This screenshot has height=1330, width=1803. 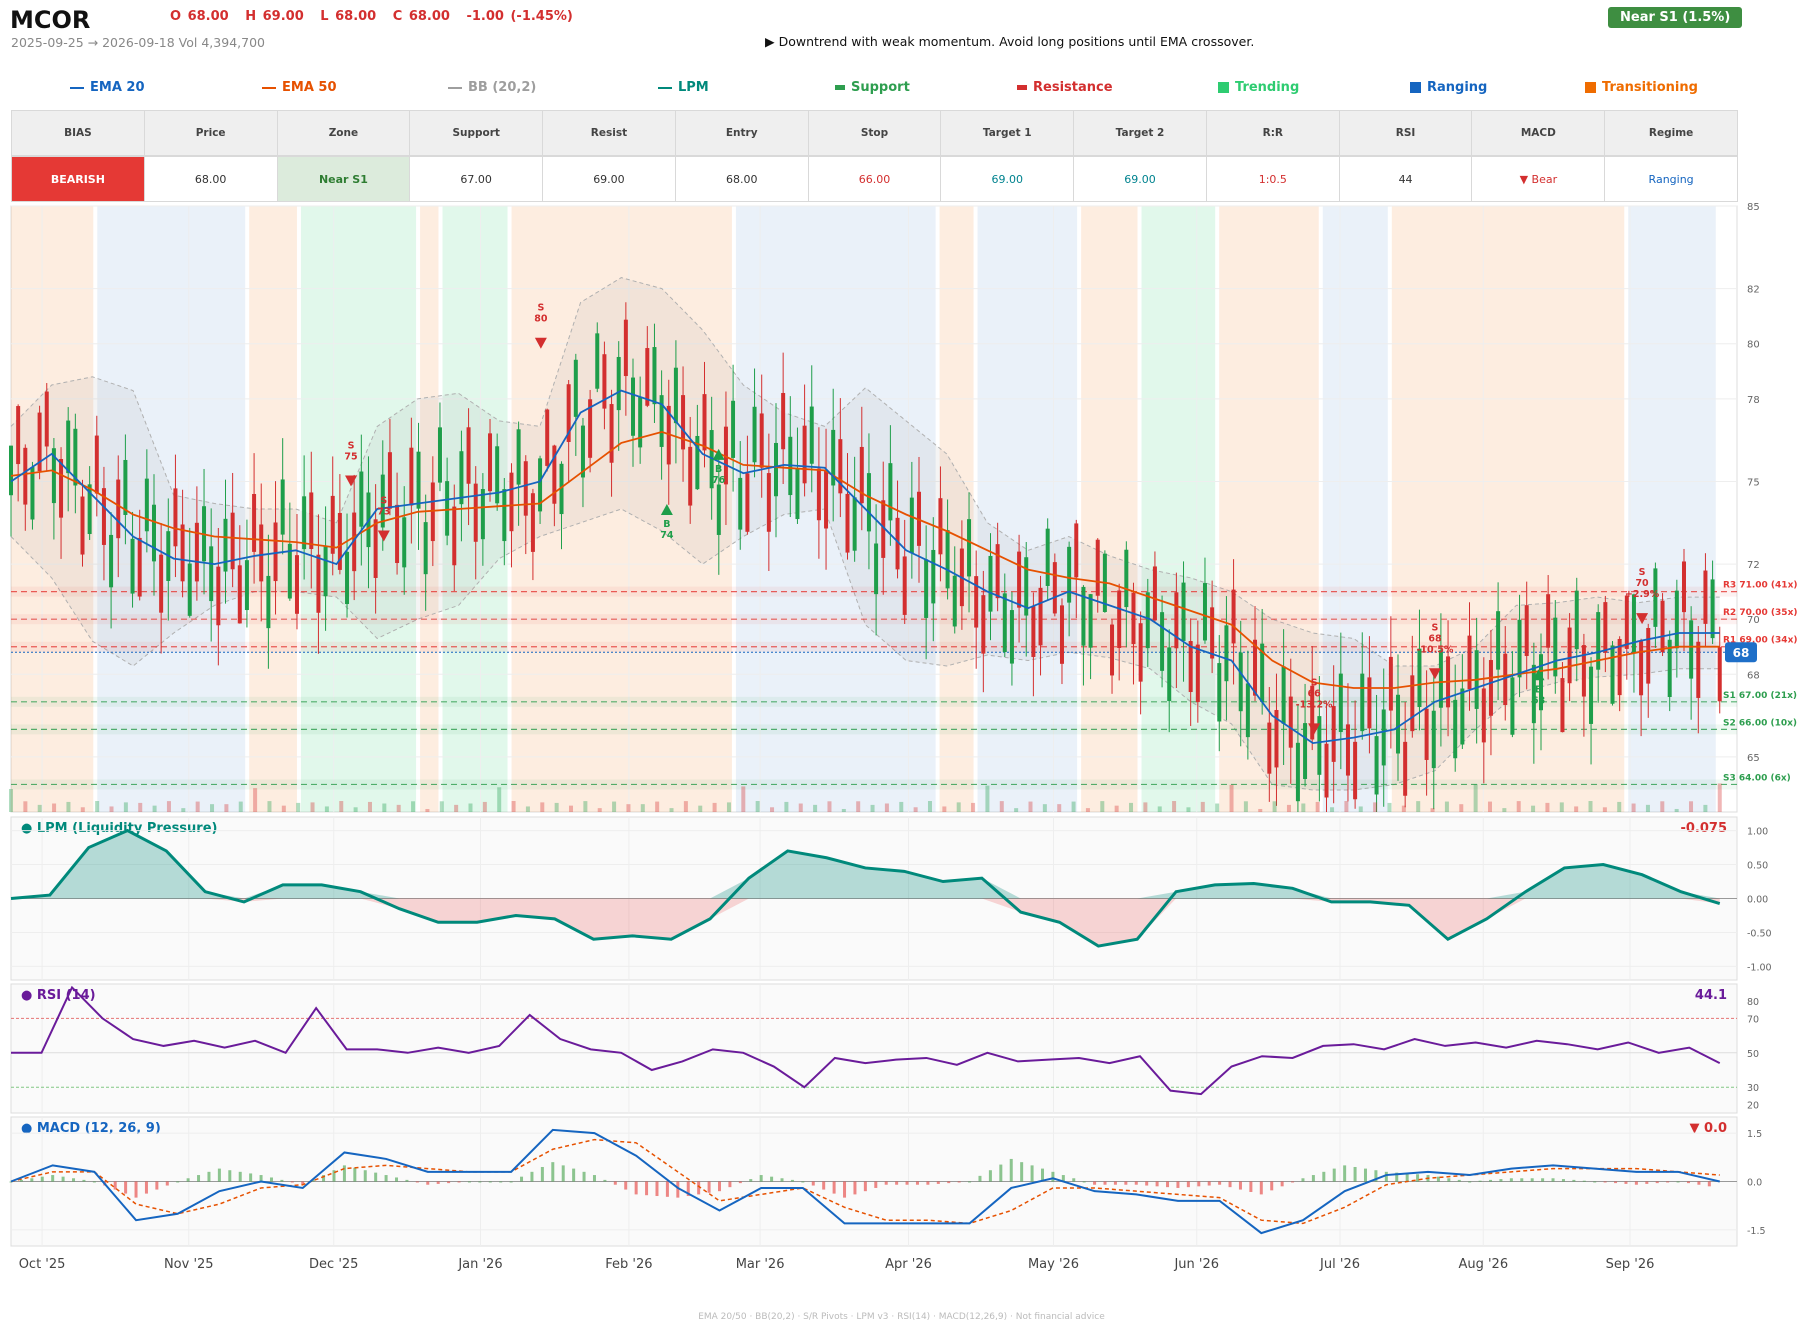 I want to click on lpm-positive-area, so click(x=865, y=864).